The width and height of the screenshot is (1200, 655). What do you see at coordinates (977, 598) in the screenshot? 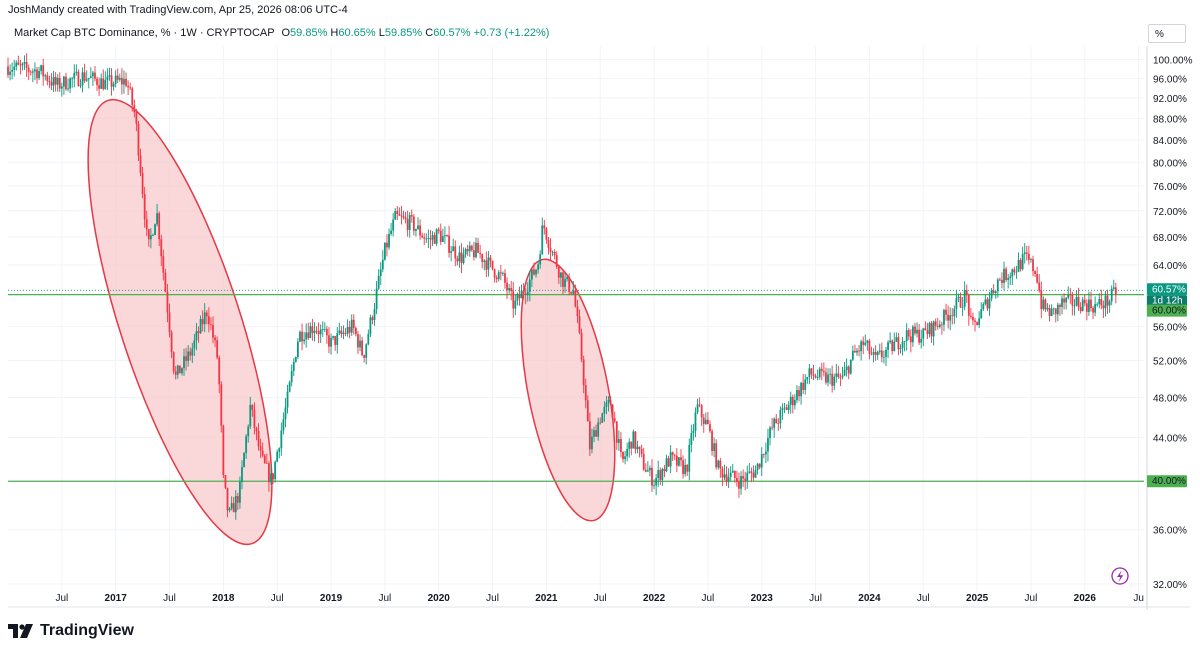
I see `x-tick-label: 2025` at bounding box center [977, 598].